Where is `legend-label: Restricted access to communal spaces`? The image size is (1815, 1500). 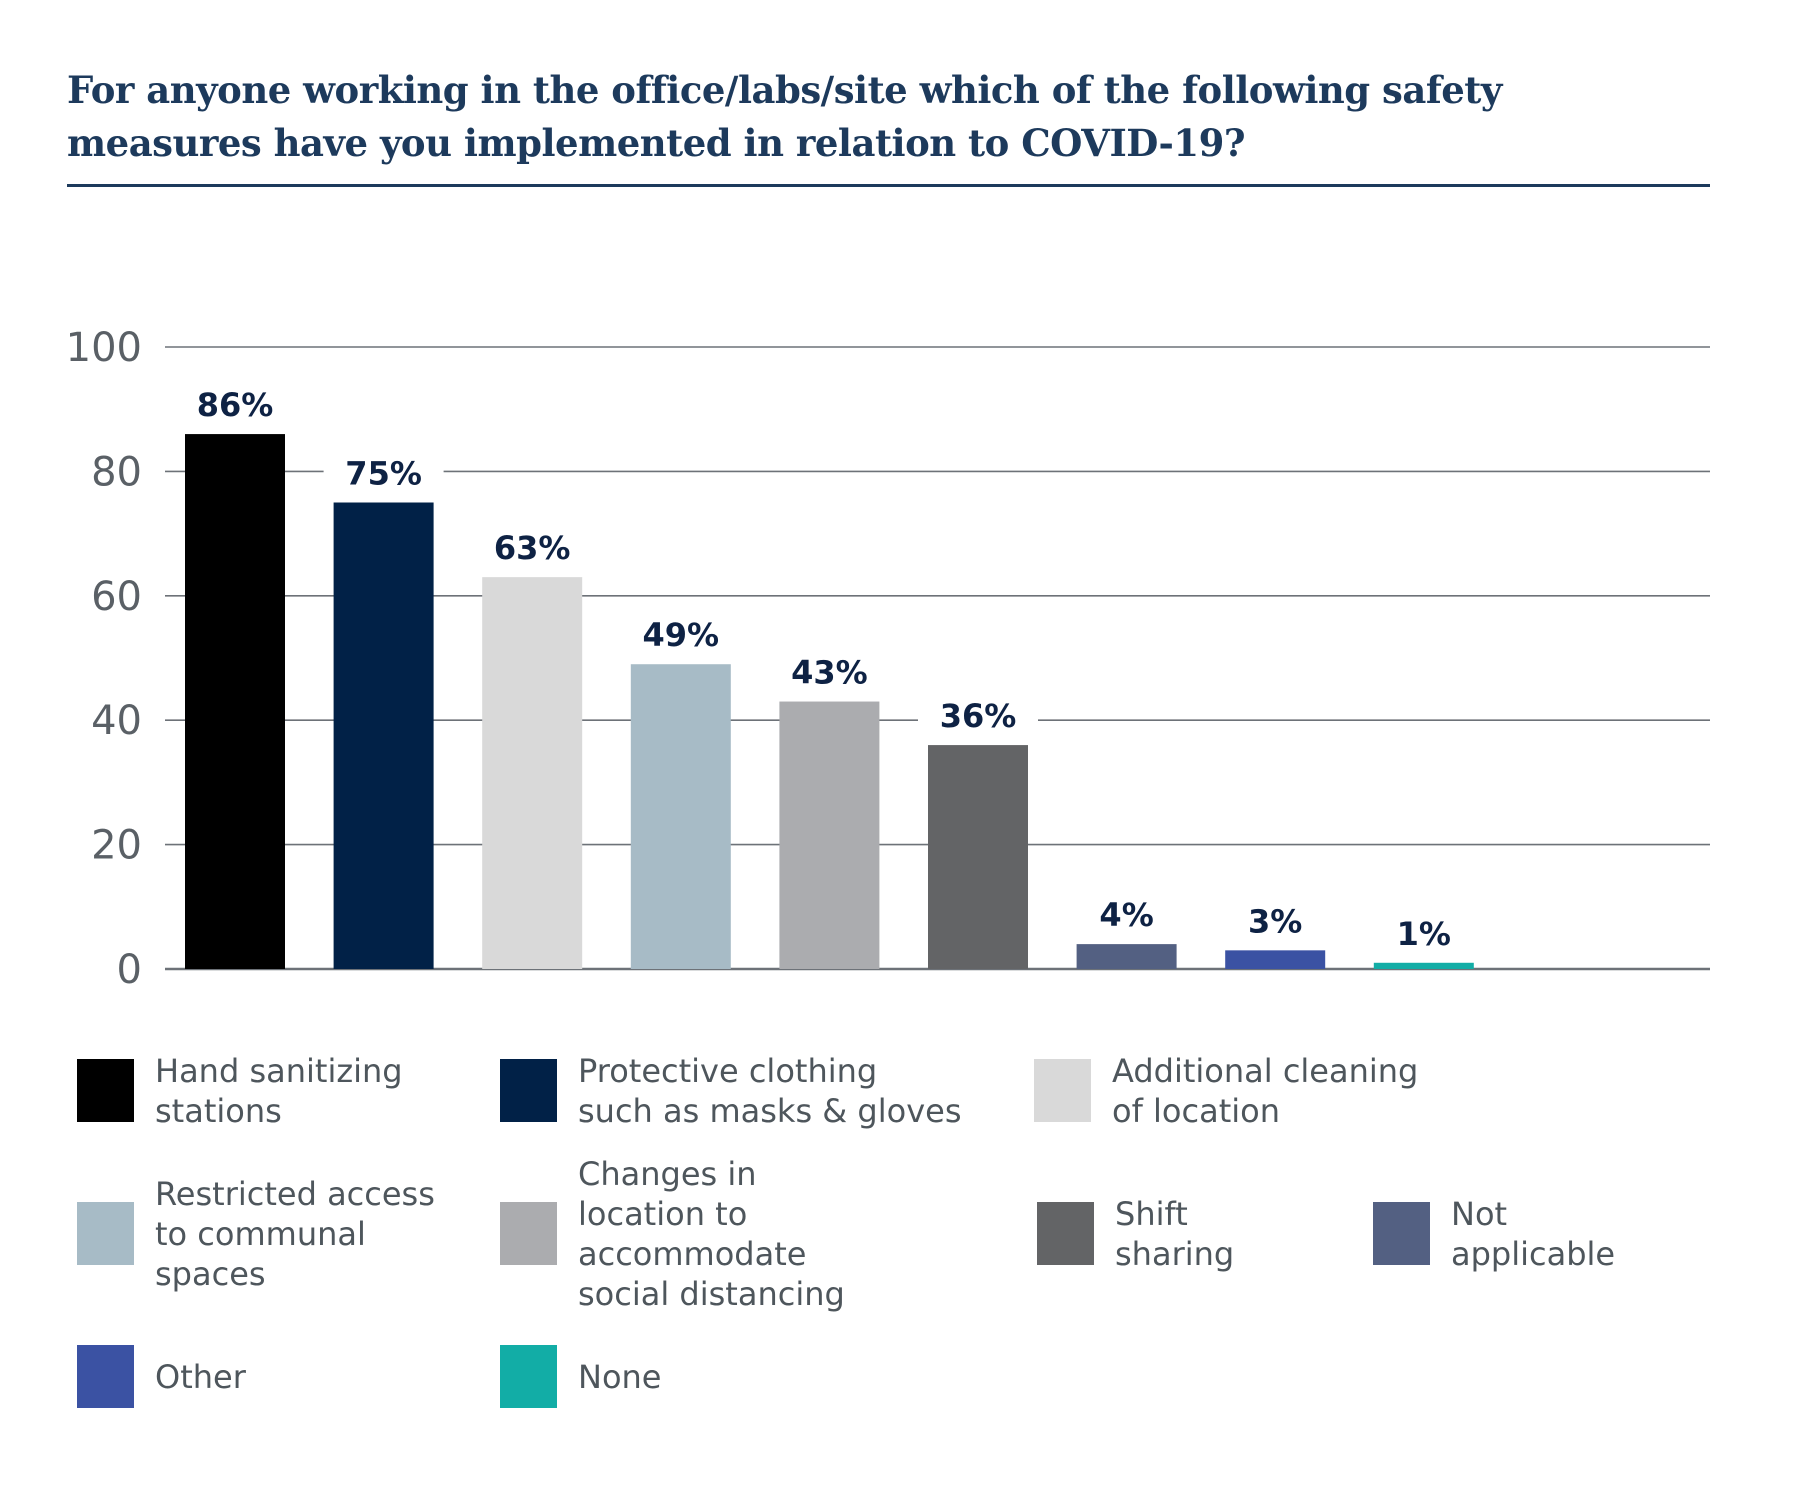
legend-label: Restricted access to communal spaces is located at coordinates (295, 1233).